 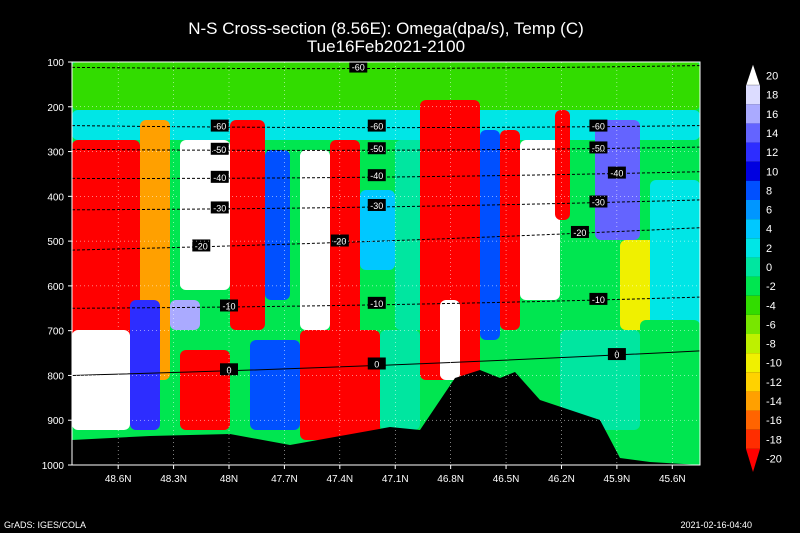 What do you see at coordinates (53, 466) in the screenshot?
I see `y-tick-label: 1000` at bounding box center [53, 466].